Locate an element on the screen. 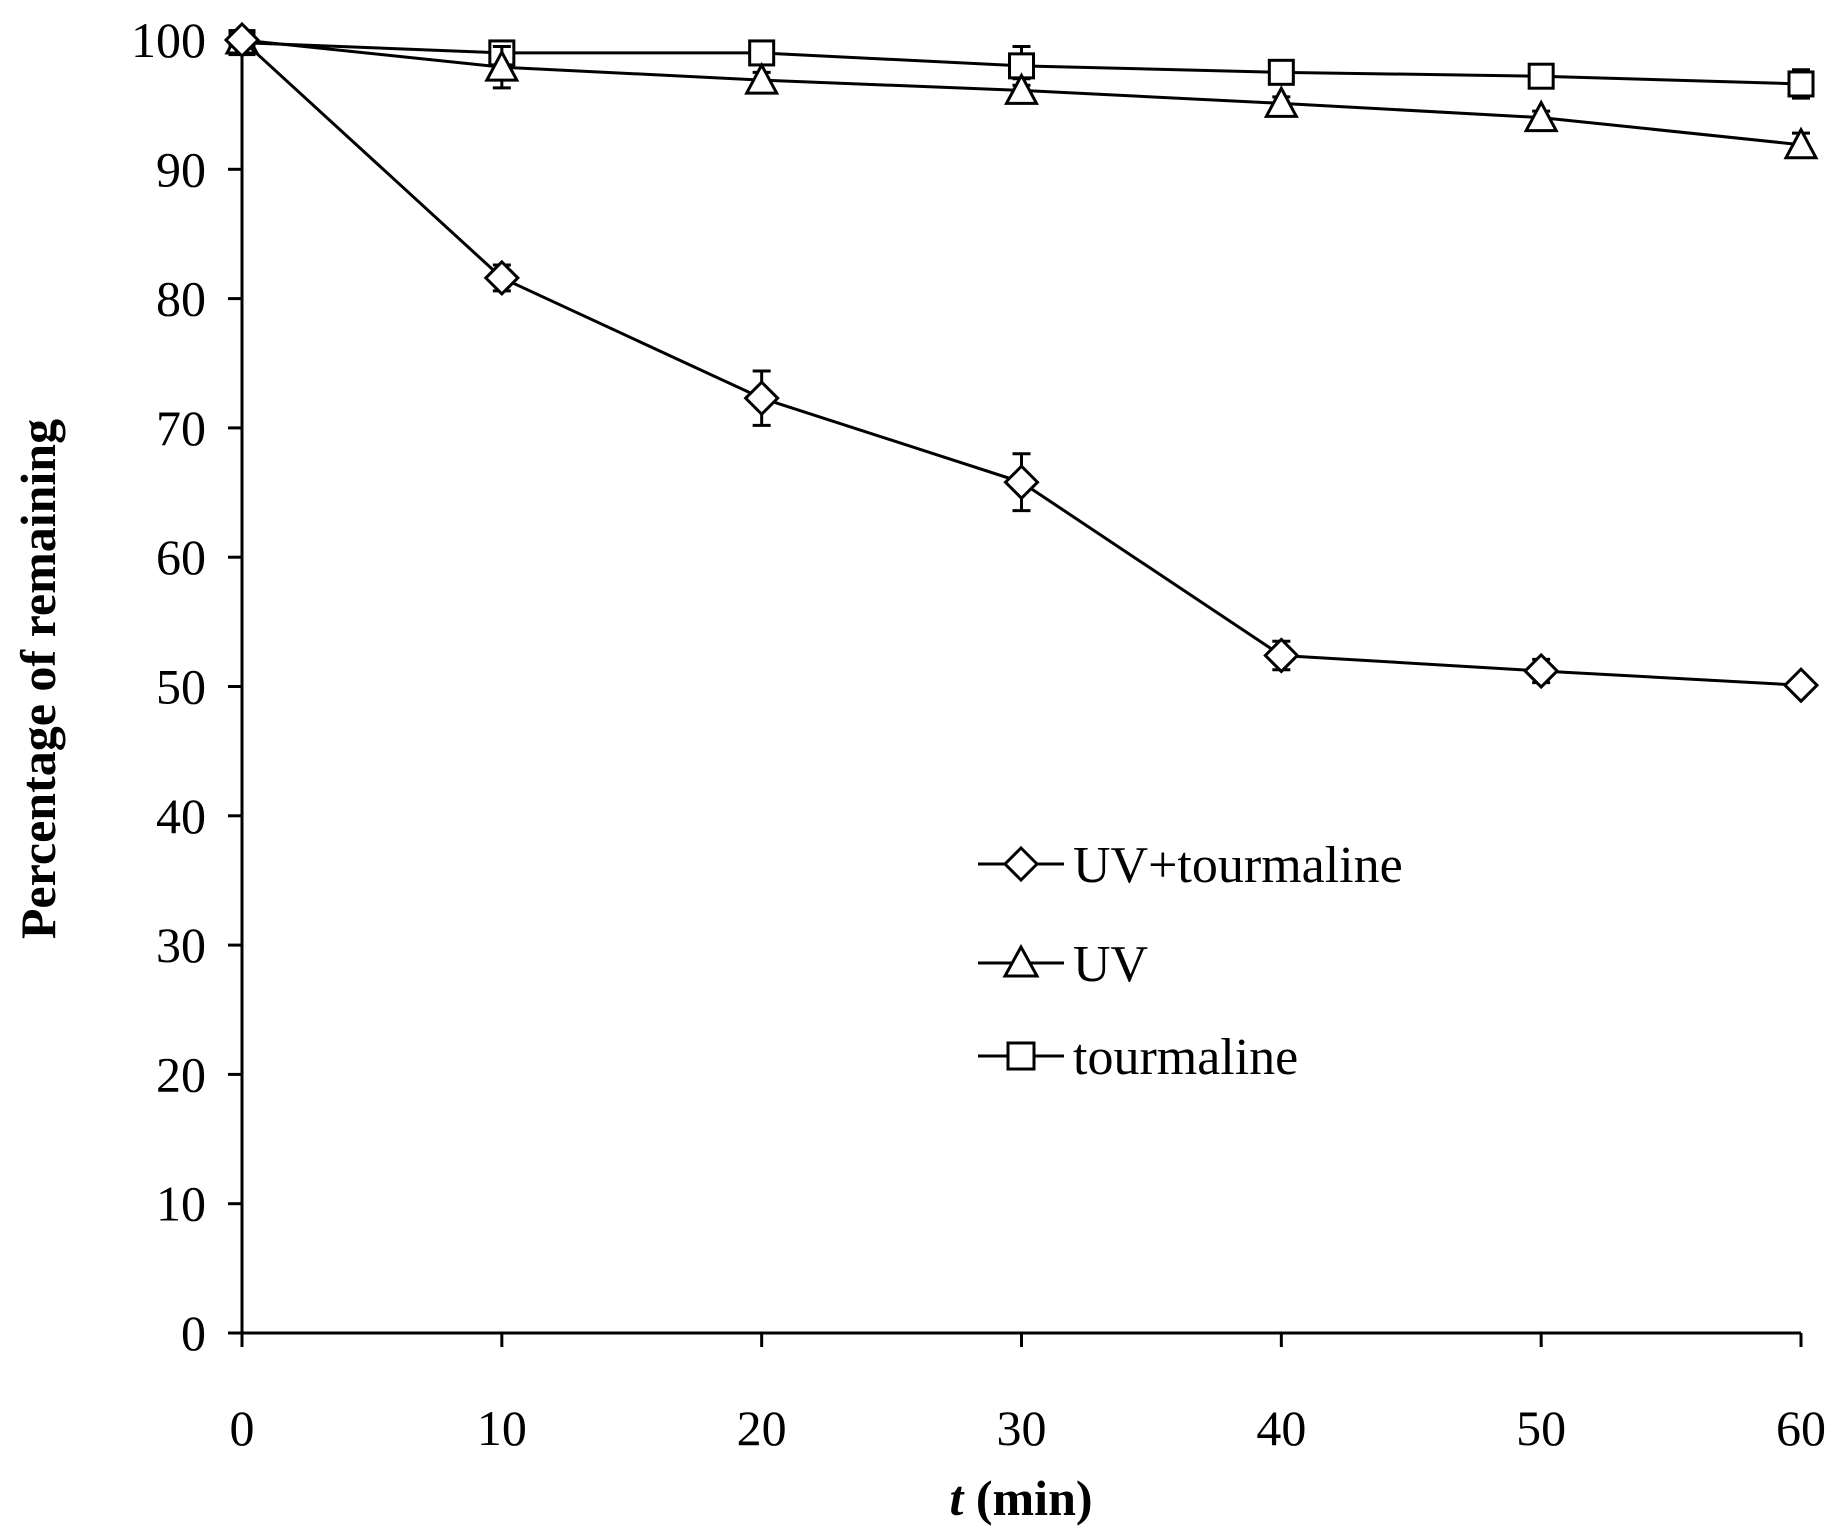 This screenshot has height=1537, width=1834. x-tick-label: 40 is located at coordinates (1281, 1428).